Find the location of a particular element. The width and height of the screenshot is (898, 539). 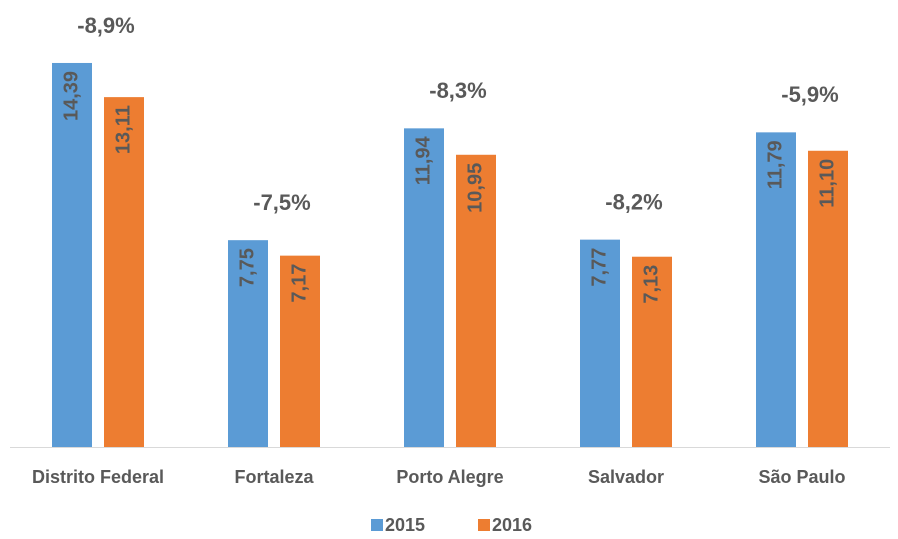

value-label: 11,79 is located at coordinates (775, 164).